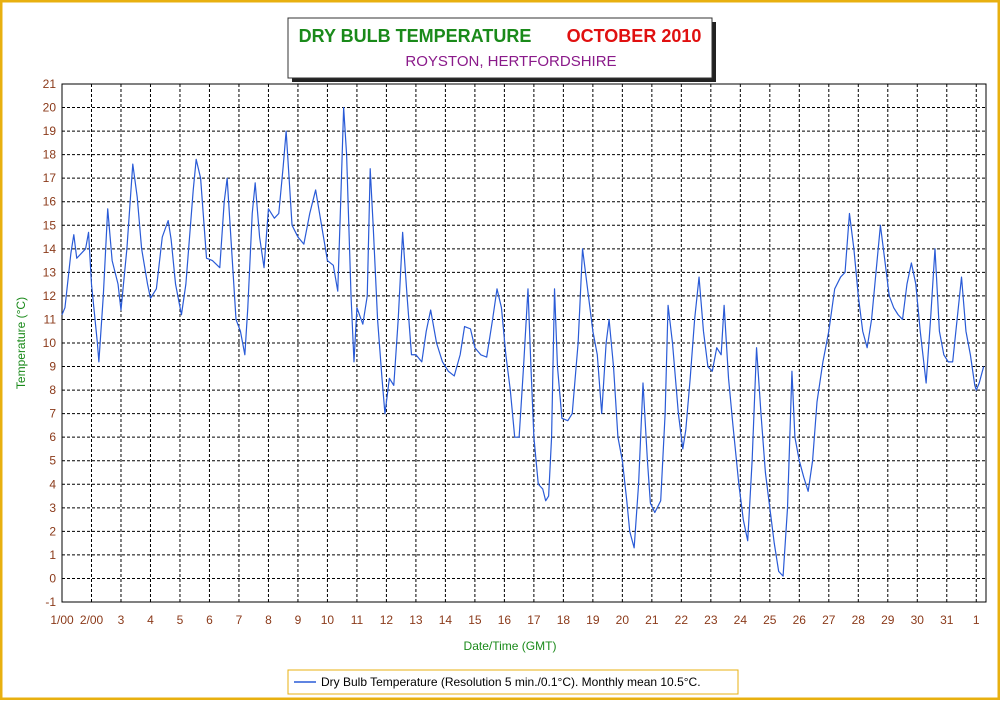  What do you see at coordinates (711, 620) in the screenshot?
I see `x-tick-label: 23` at bounding box center [711, 620].